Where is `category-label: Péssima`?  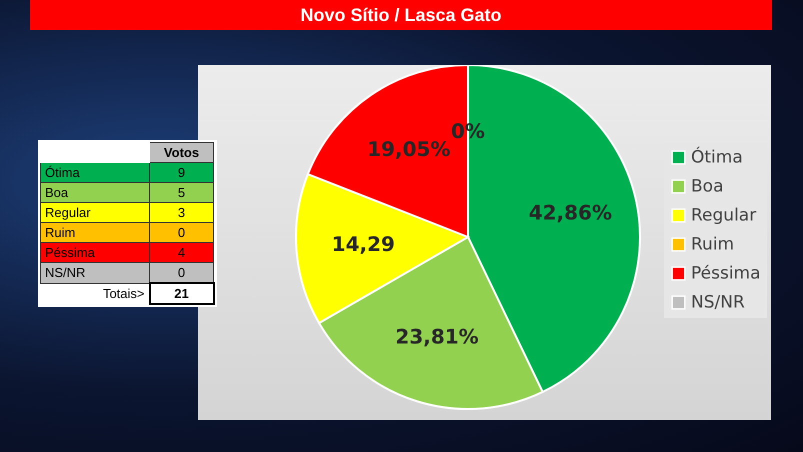
category-label: Péssima is located at coordinates (95, 252).